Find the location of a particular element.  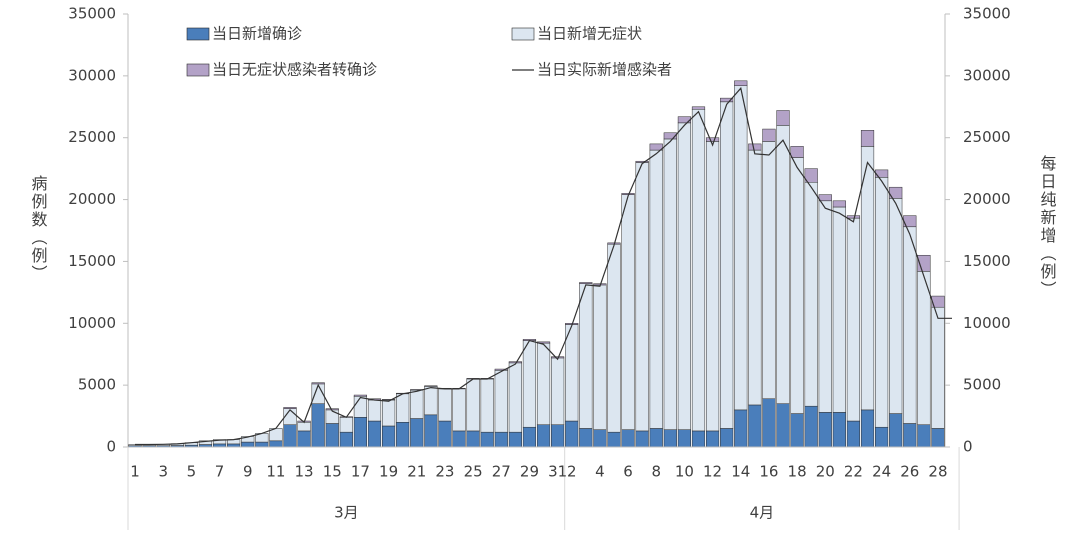

legend-label: 当日新增确诊 is located at coordinates (257, 34).